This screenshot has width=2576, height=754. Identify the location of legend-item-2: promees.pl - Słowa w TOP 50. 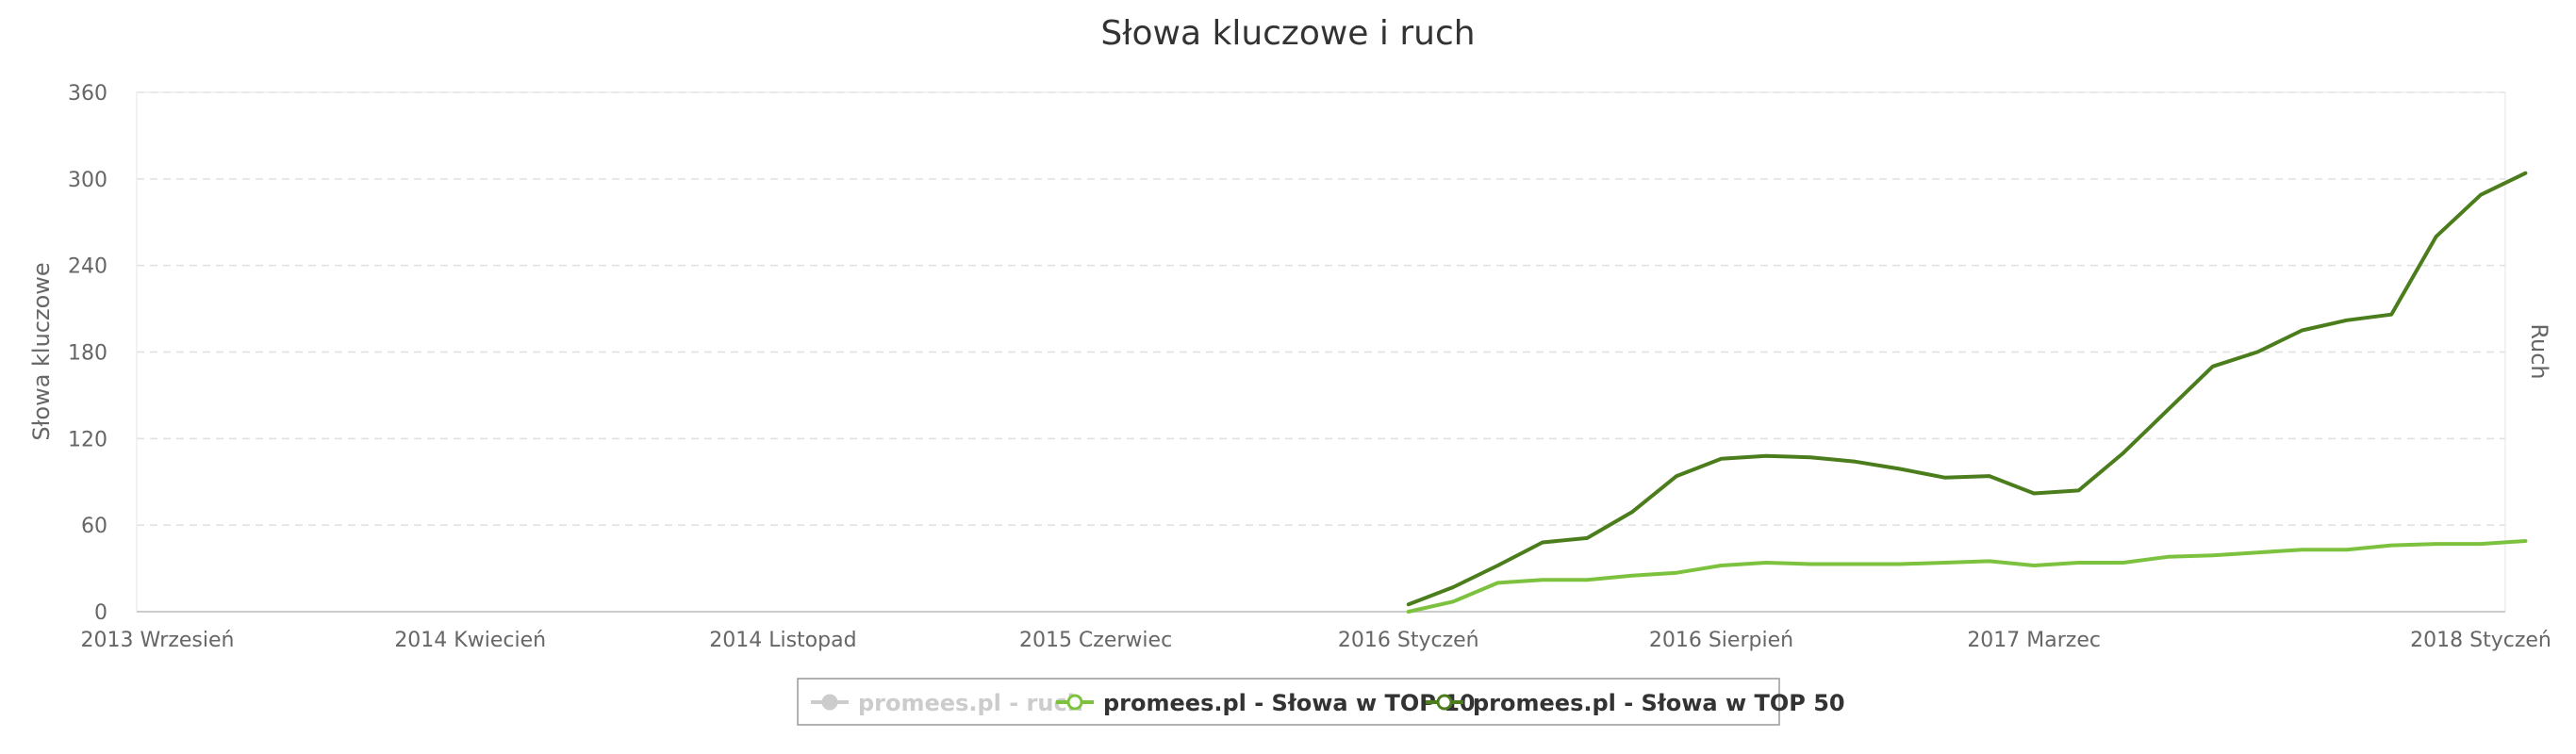
(1635, 703).